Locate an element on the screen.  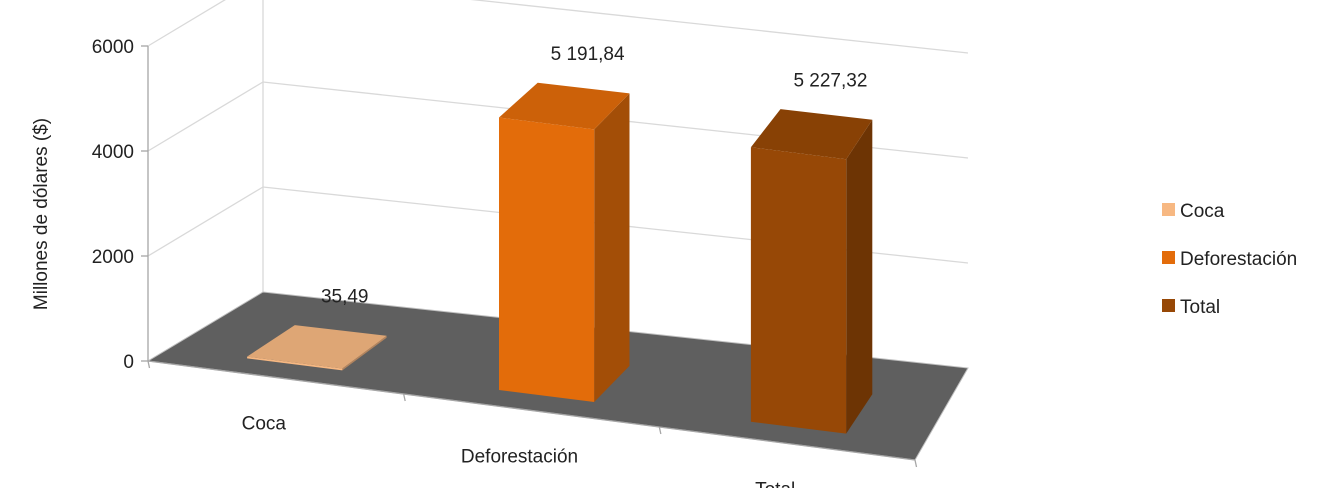
data-label: 5 191,84 is located at coordinates (588, 54).